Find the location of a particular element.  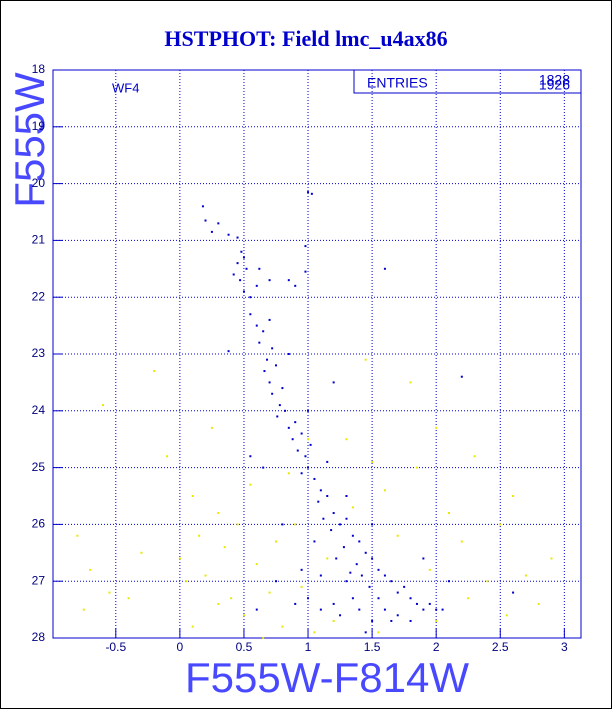

annotation: WF4 is located at coordinates (125, 87).